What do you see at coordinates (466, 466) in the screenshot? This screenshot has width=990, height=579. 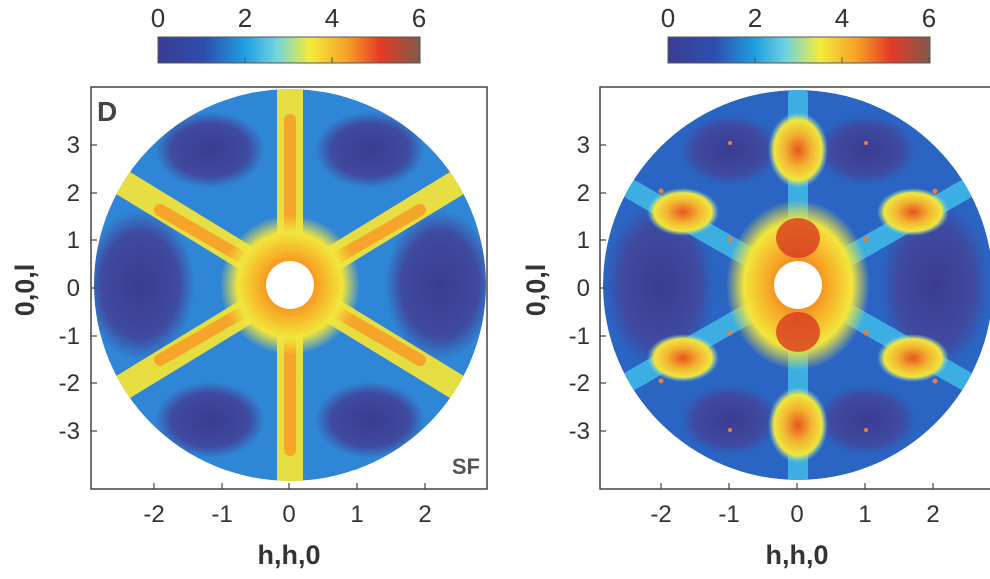 I see `corner-label: SF` at bounding box center [466, 466].